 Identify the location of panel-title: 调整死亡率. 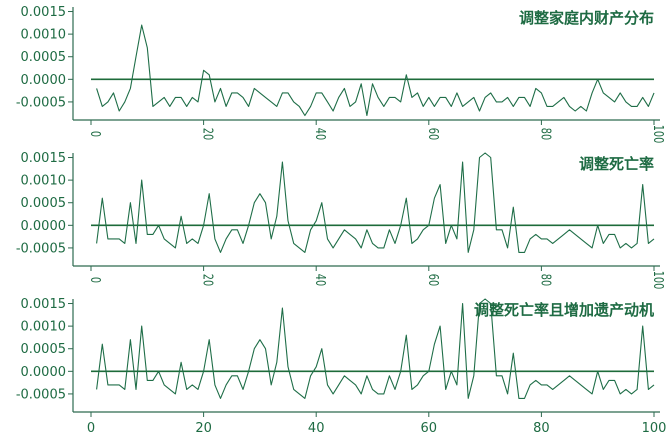
(616, 164).